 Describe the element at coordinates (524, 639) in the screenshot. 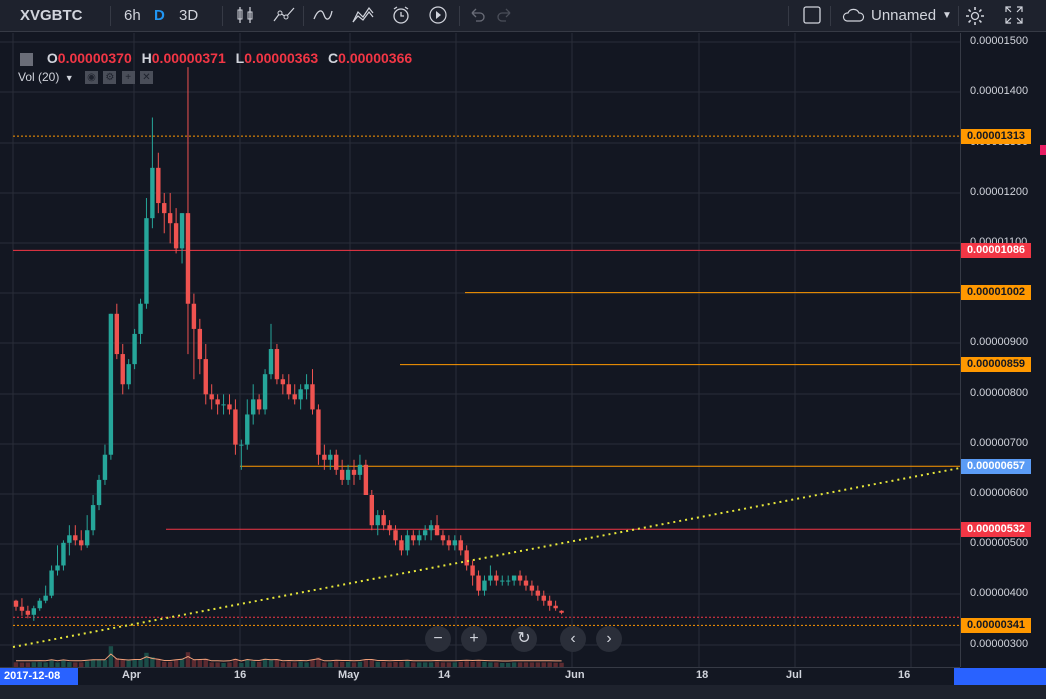

I see `reset-chart-button: ↻` at that location.